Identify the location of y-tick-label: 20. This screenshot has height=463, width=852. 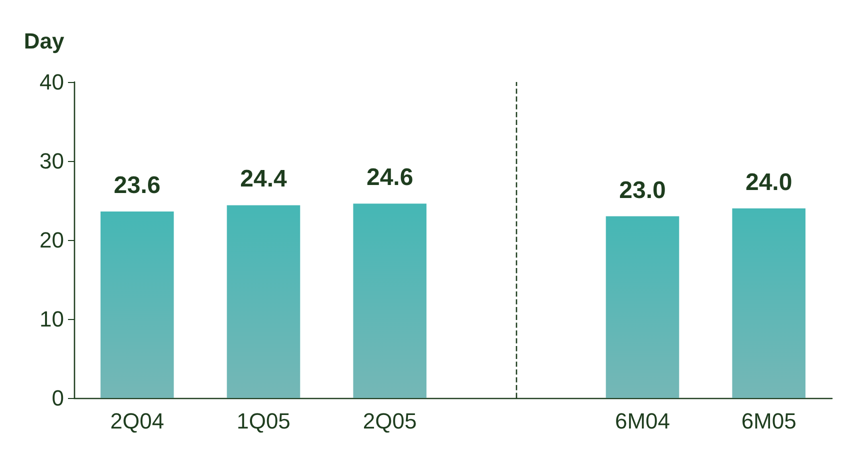
(52, 240).